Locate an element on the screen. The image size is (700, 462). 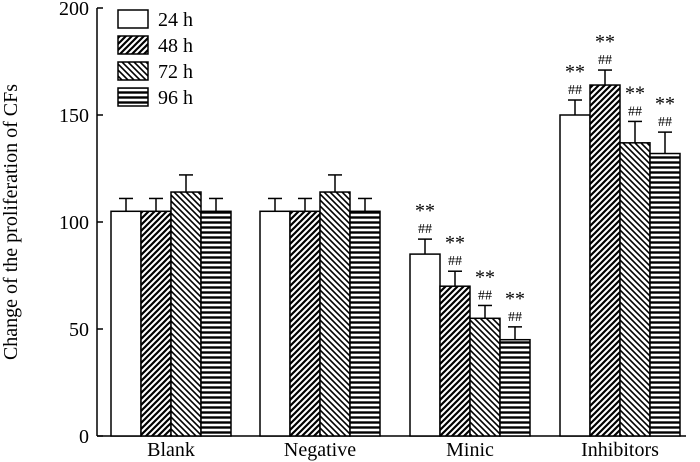
bar-72h-inhibitors is located at coordinates (635, 289).